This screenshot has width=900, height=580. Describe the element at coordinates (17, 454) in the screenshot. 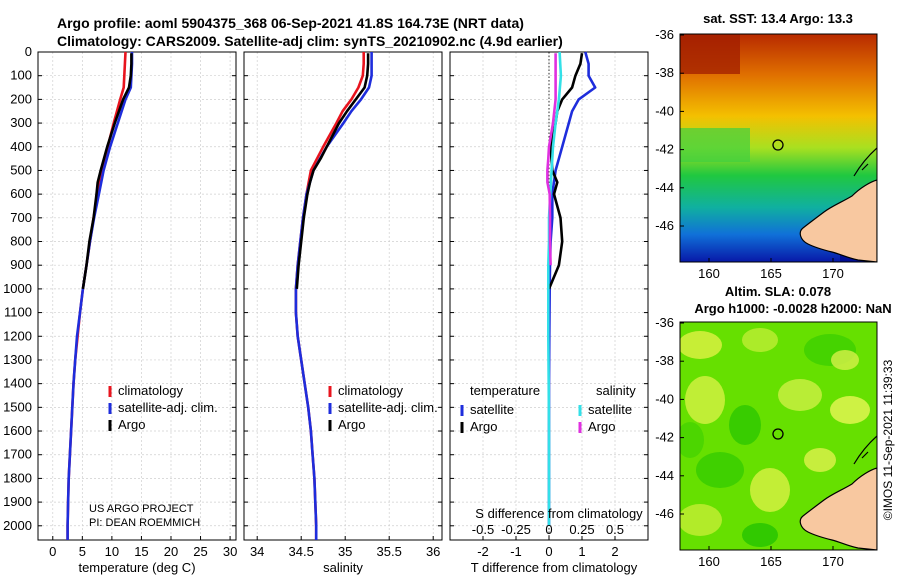

I see `y-tick-label: 1700` at that location.